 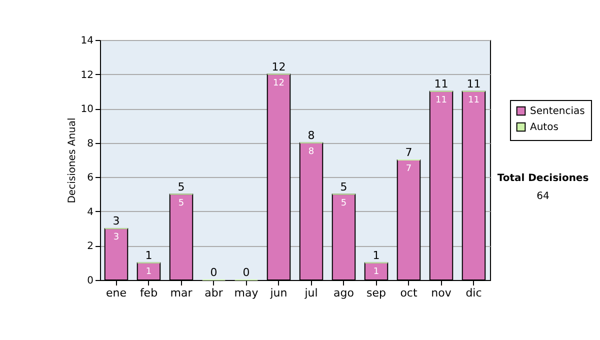 What do you see at coordinates (149, 293) in the screenshot?
I see `x-tick-label: feb` at bounding box center [149, 293].